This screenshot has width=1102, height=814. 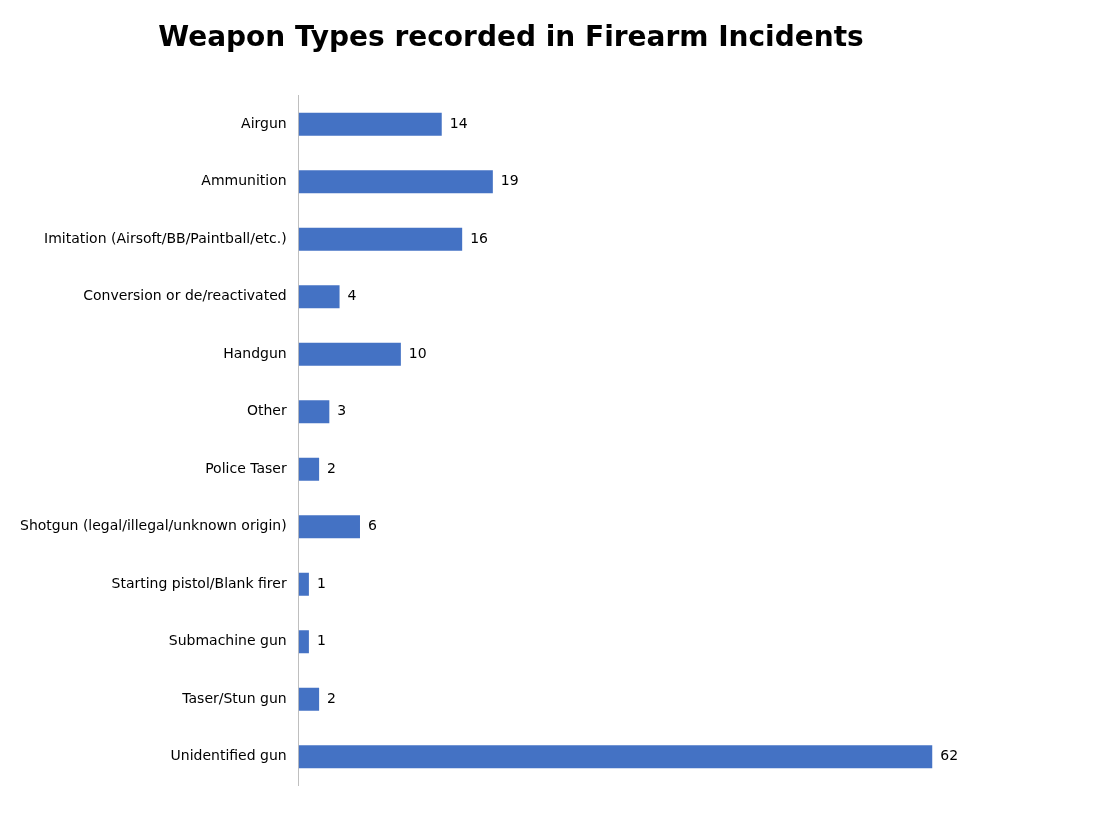 What do you see at coordinates (227, 640) in the screenshot?
I see `y-tick-label: Submachine gun` at bounding box center [227, 640].